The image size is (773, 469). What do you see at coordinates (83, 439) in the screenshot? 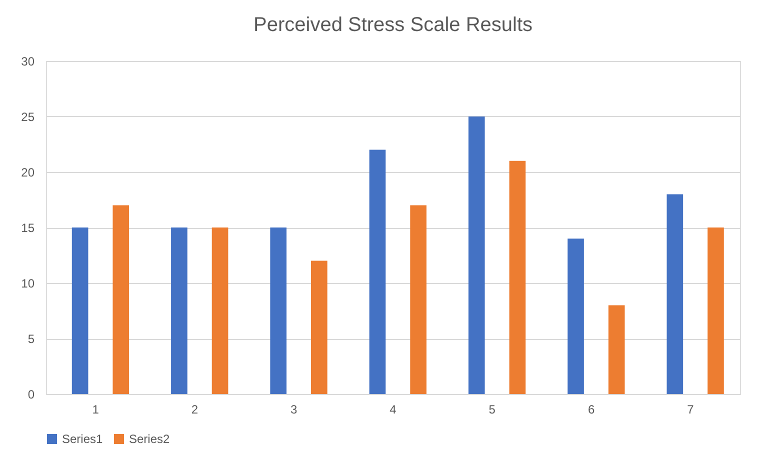
I see `legend-label: Series1` at bounding box center [83, 439].